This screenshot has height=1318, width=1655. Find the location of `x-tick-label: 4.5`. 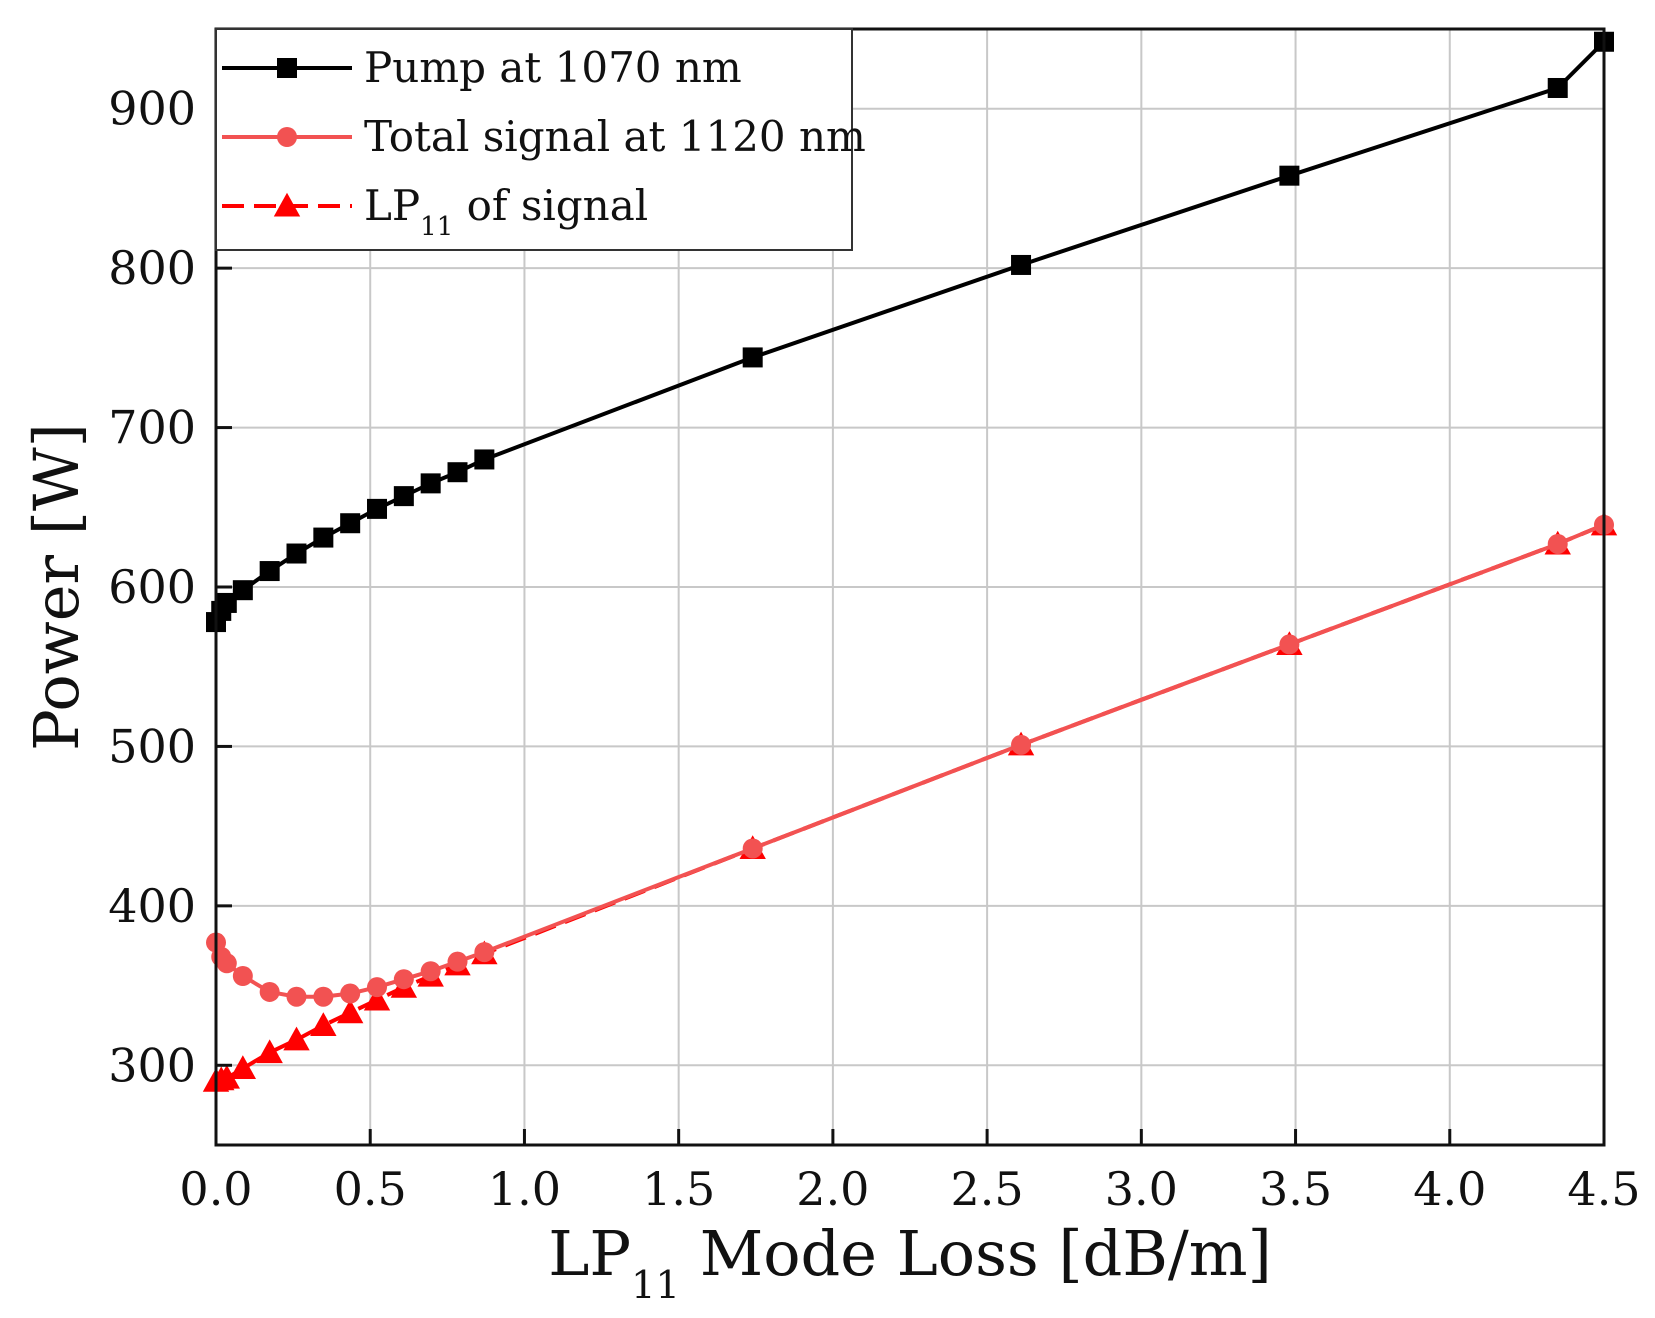

x-tick-label: 4.5 is located at coordinates (1603, 1189).